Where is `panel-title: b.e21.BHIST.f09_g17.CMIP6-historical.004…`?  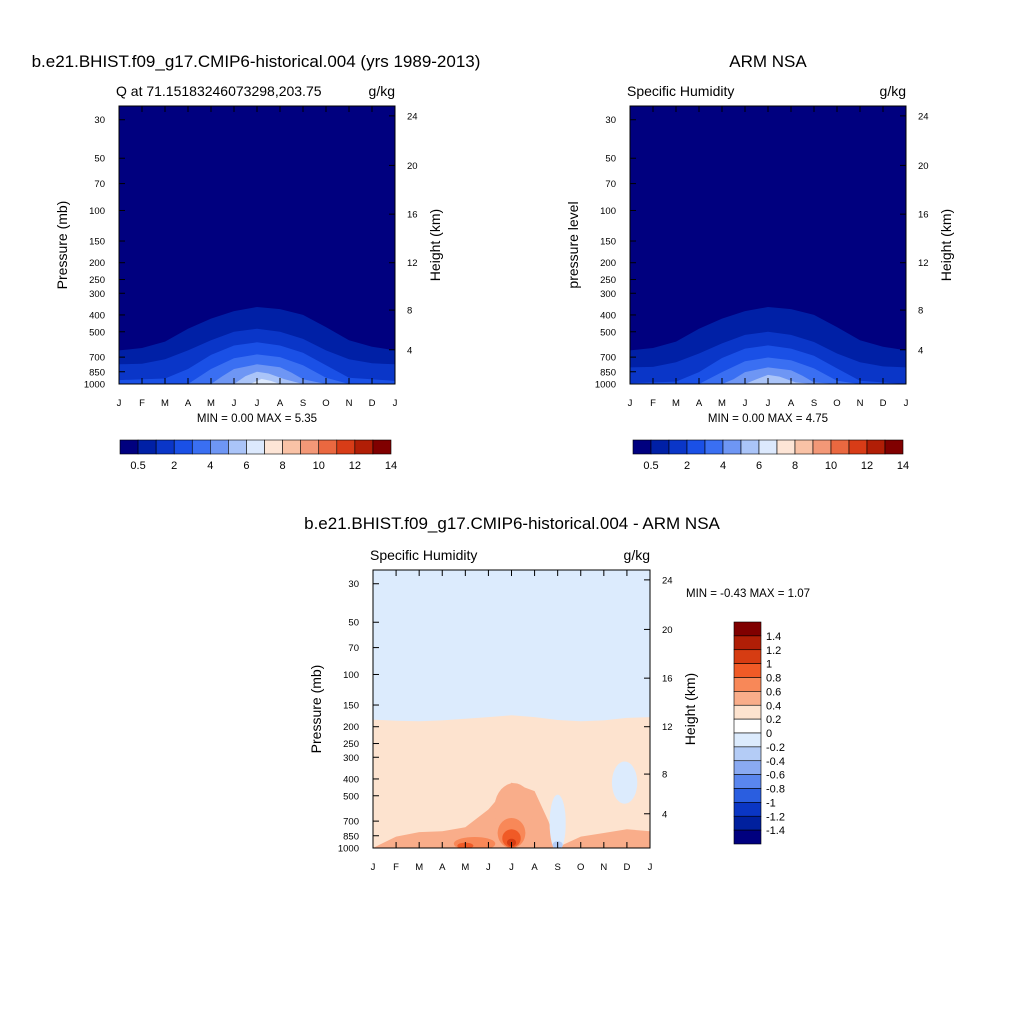
panel-title: b.e21.BHIST.f09_g17.CMIP6-historical.004… is located at coordinates (256, 61).